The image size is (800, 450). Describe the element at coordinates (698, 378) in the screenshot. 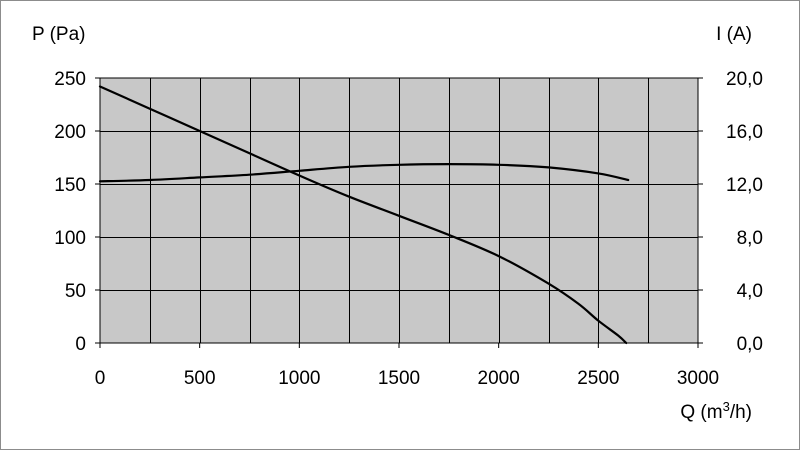

I see `x-tick-label: 3000` at that location.